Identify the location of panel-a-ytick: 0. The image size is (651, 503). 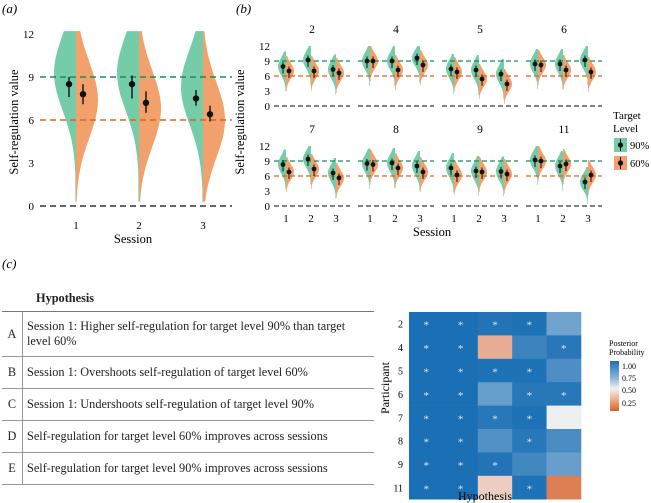
(32, 207).